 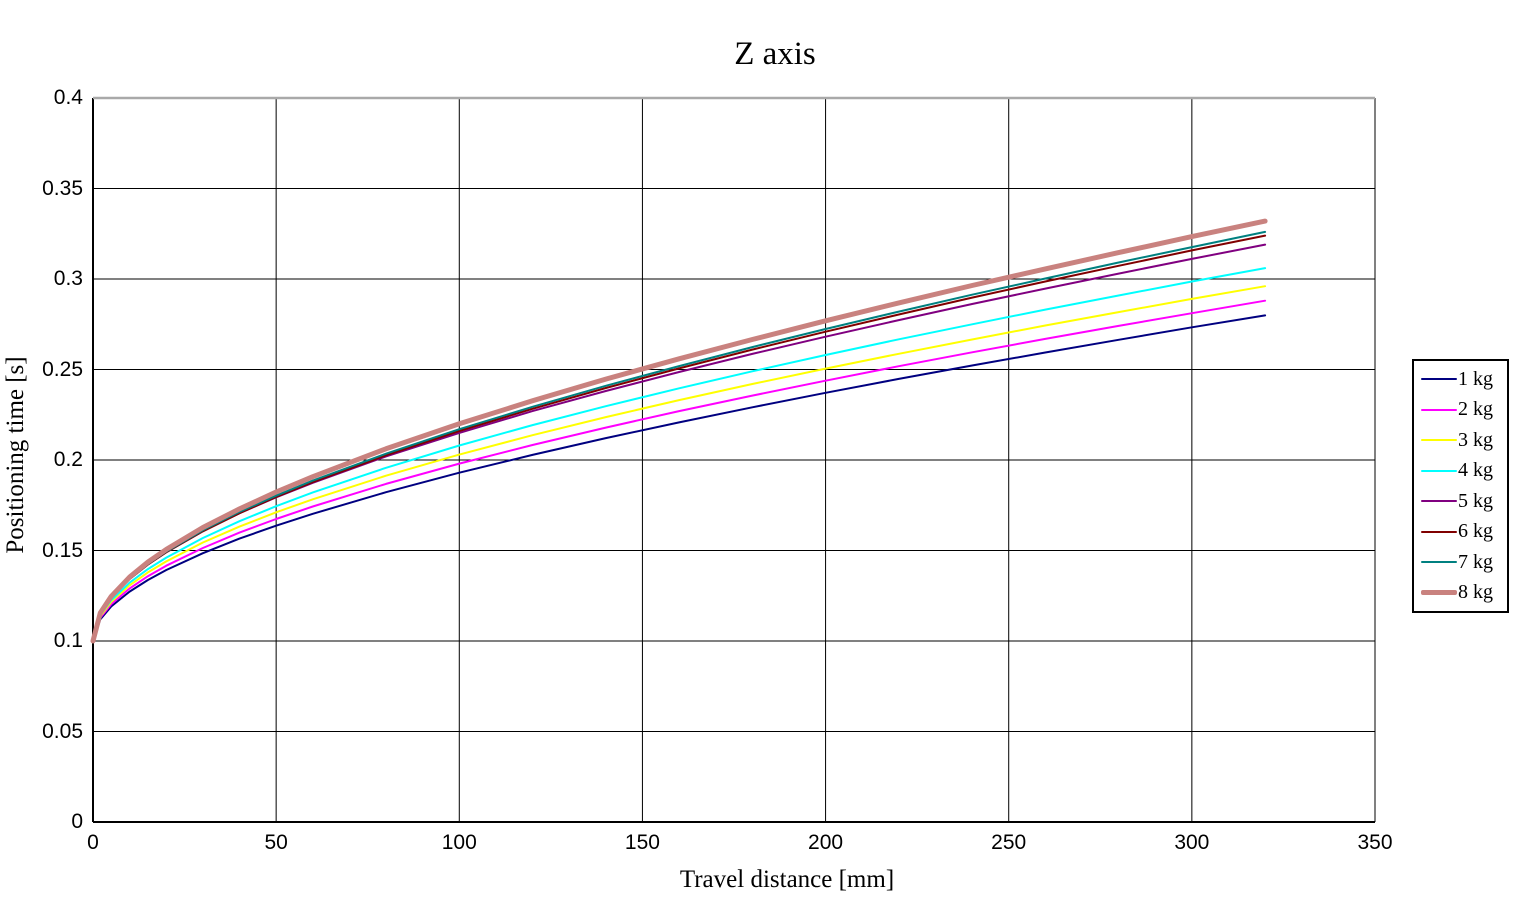 What do you see at coordinates (68, 459) in the screenshot?
I see `y-tick-label: 0.2` at bounding box center [68, 459].